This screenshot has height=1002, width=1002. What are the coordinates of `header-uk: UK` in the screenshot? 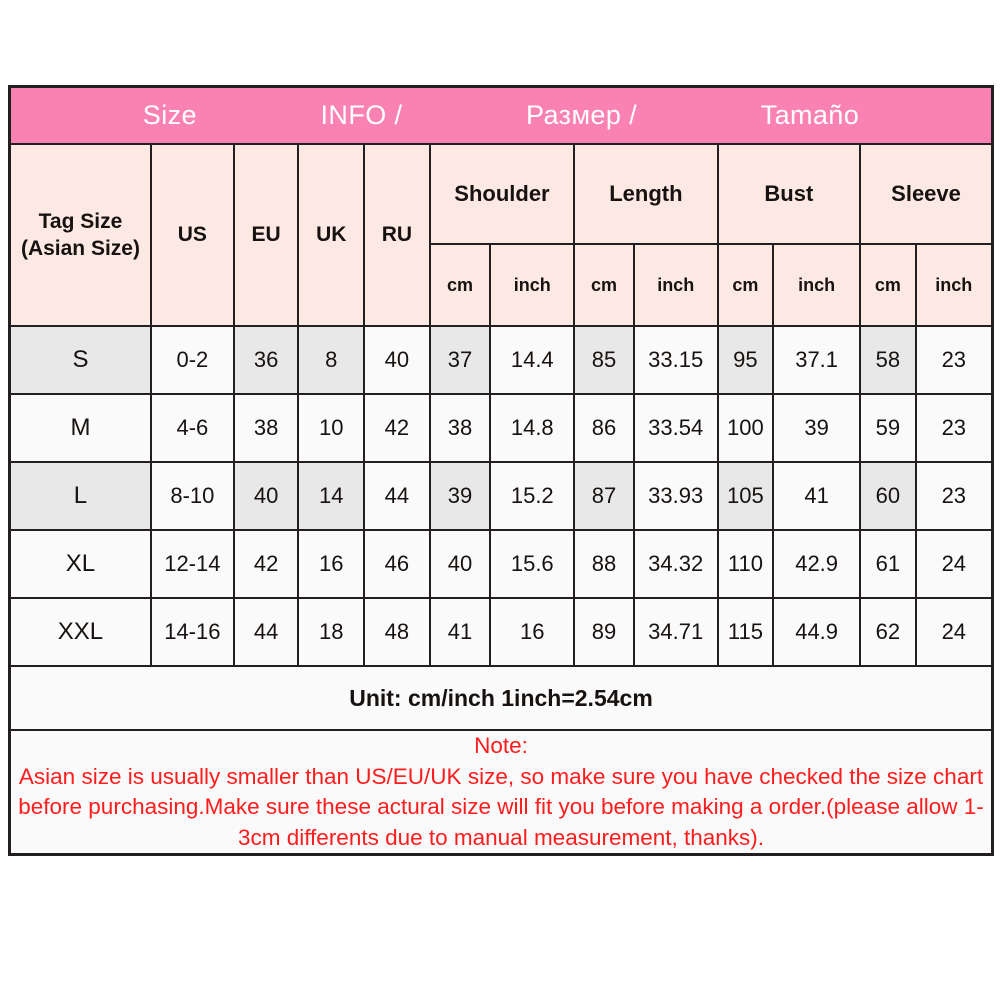 It's located at (331, 235).